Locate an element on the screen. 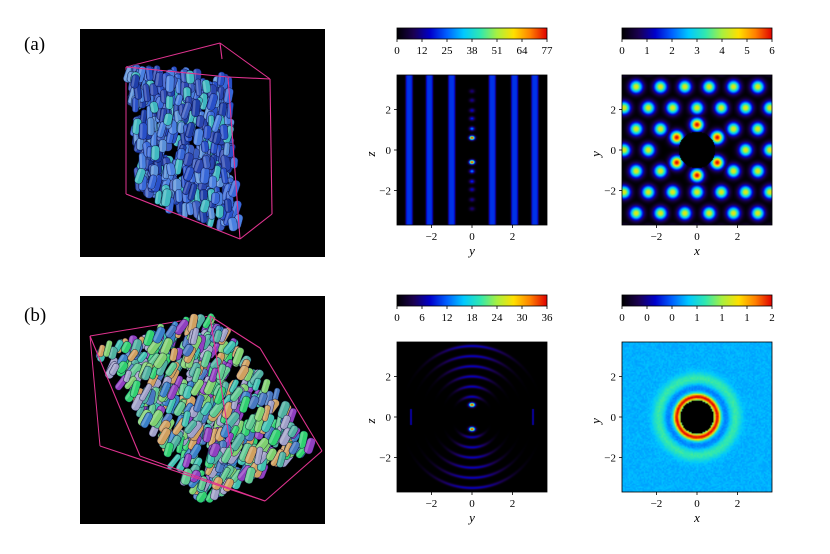 The width and height of the screenshot is (830, 554). particle-render-b is located at coordinates (202, 410).